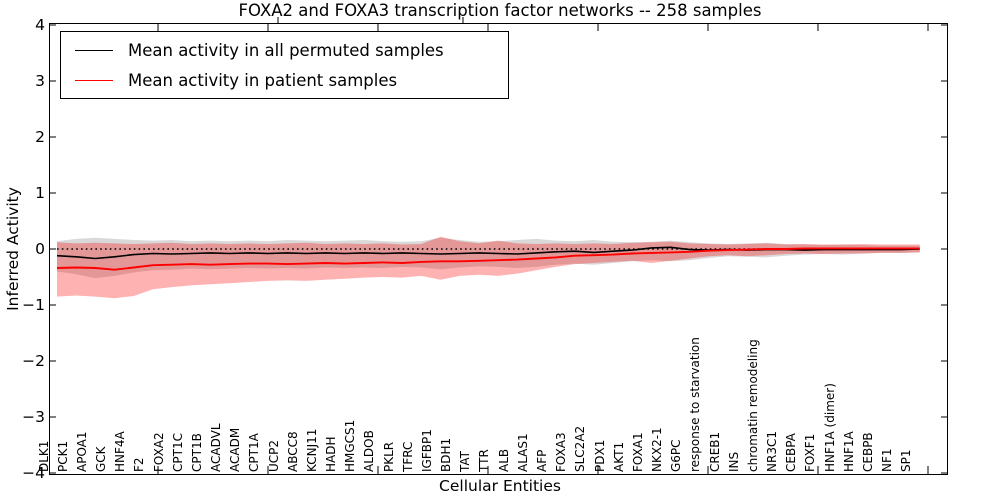  What do you see at coordinates (676, 455) in the screenshot?
I see `x-category-label: G6PC` at bounding box center [676, 455].